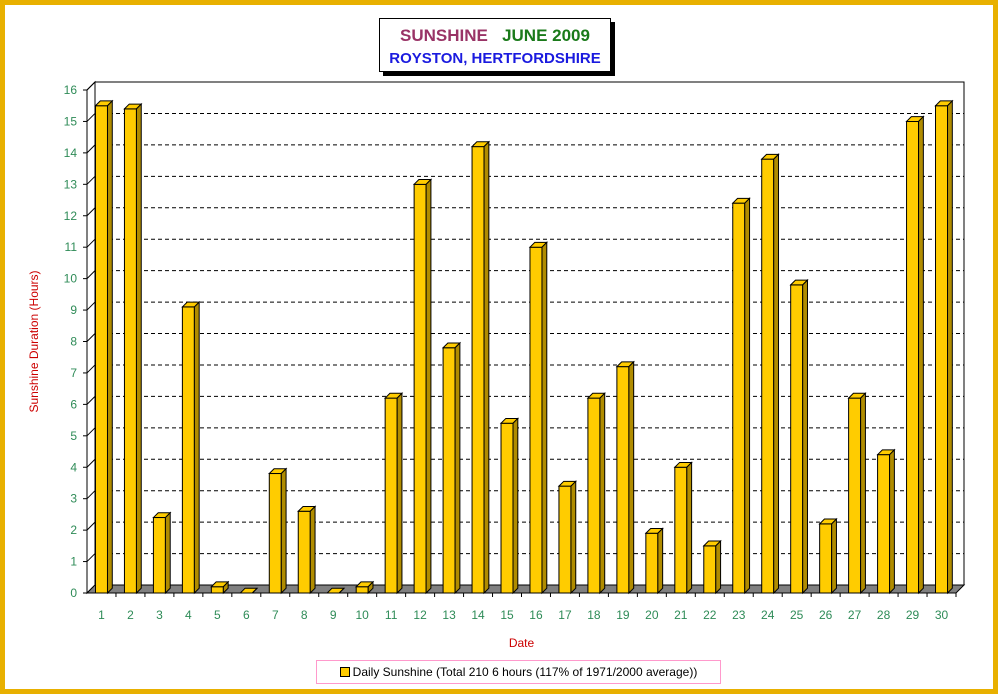  I want to click on x-tick-label: 23, so click(739, 615).